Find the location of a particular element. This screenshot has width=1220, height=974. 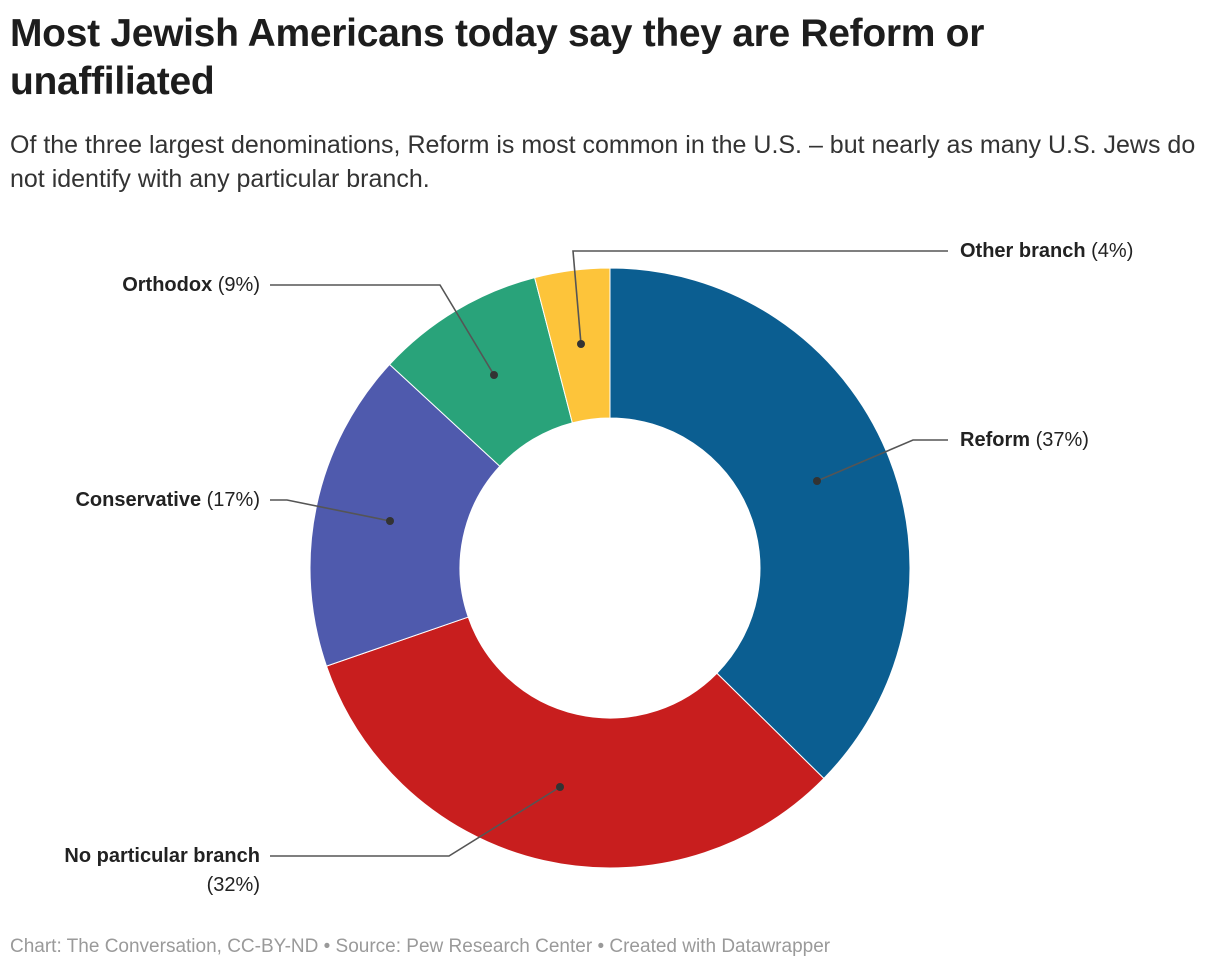

label-orthodox: Orthodox (9%) is located at coordinates (191, 285).